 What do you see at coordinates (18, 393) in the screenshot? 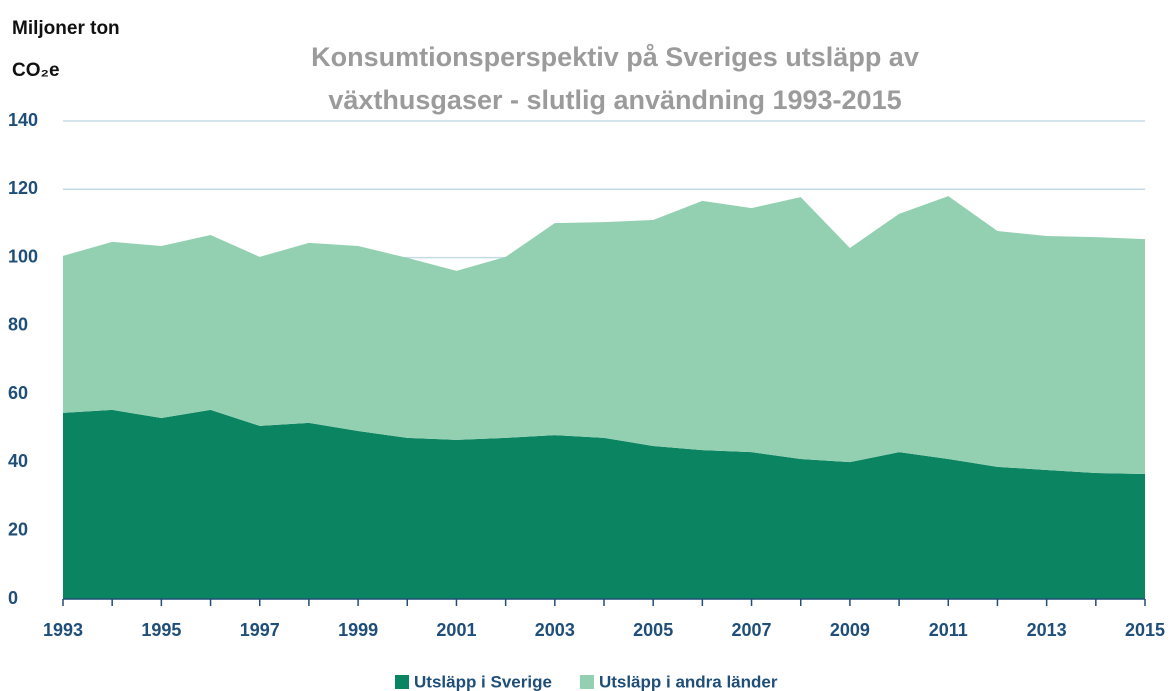
I see `y-tick-label: 60` at bounding box center [18, 393].